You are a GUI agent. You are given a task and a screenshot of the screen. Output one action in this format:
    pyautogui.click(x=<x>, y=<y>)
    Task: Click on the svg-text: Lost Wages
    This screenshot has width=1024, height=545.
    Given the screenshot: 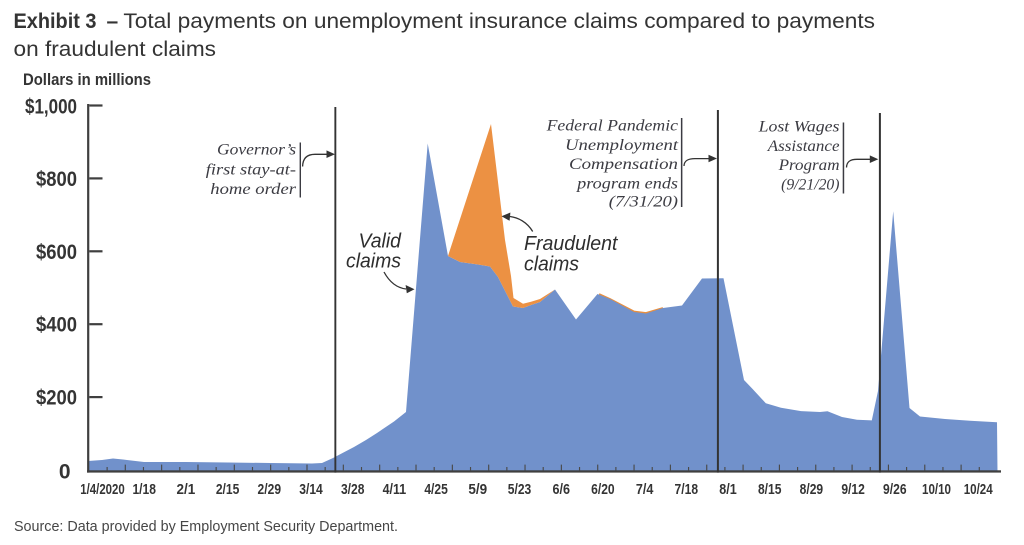 What is the action you would take?
    pyautogui.click(x=798, y=127)
    